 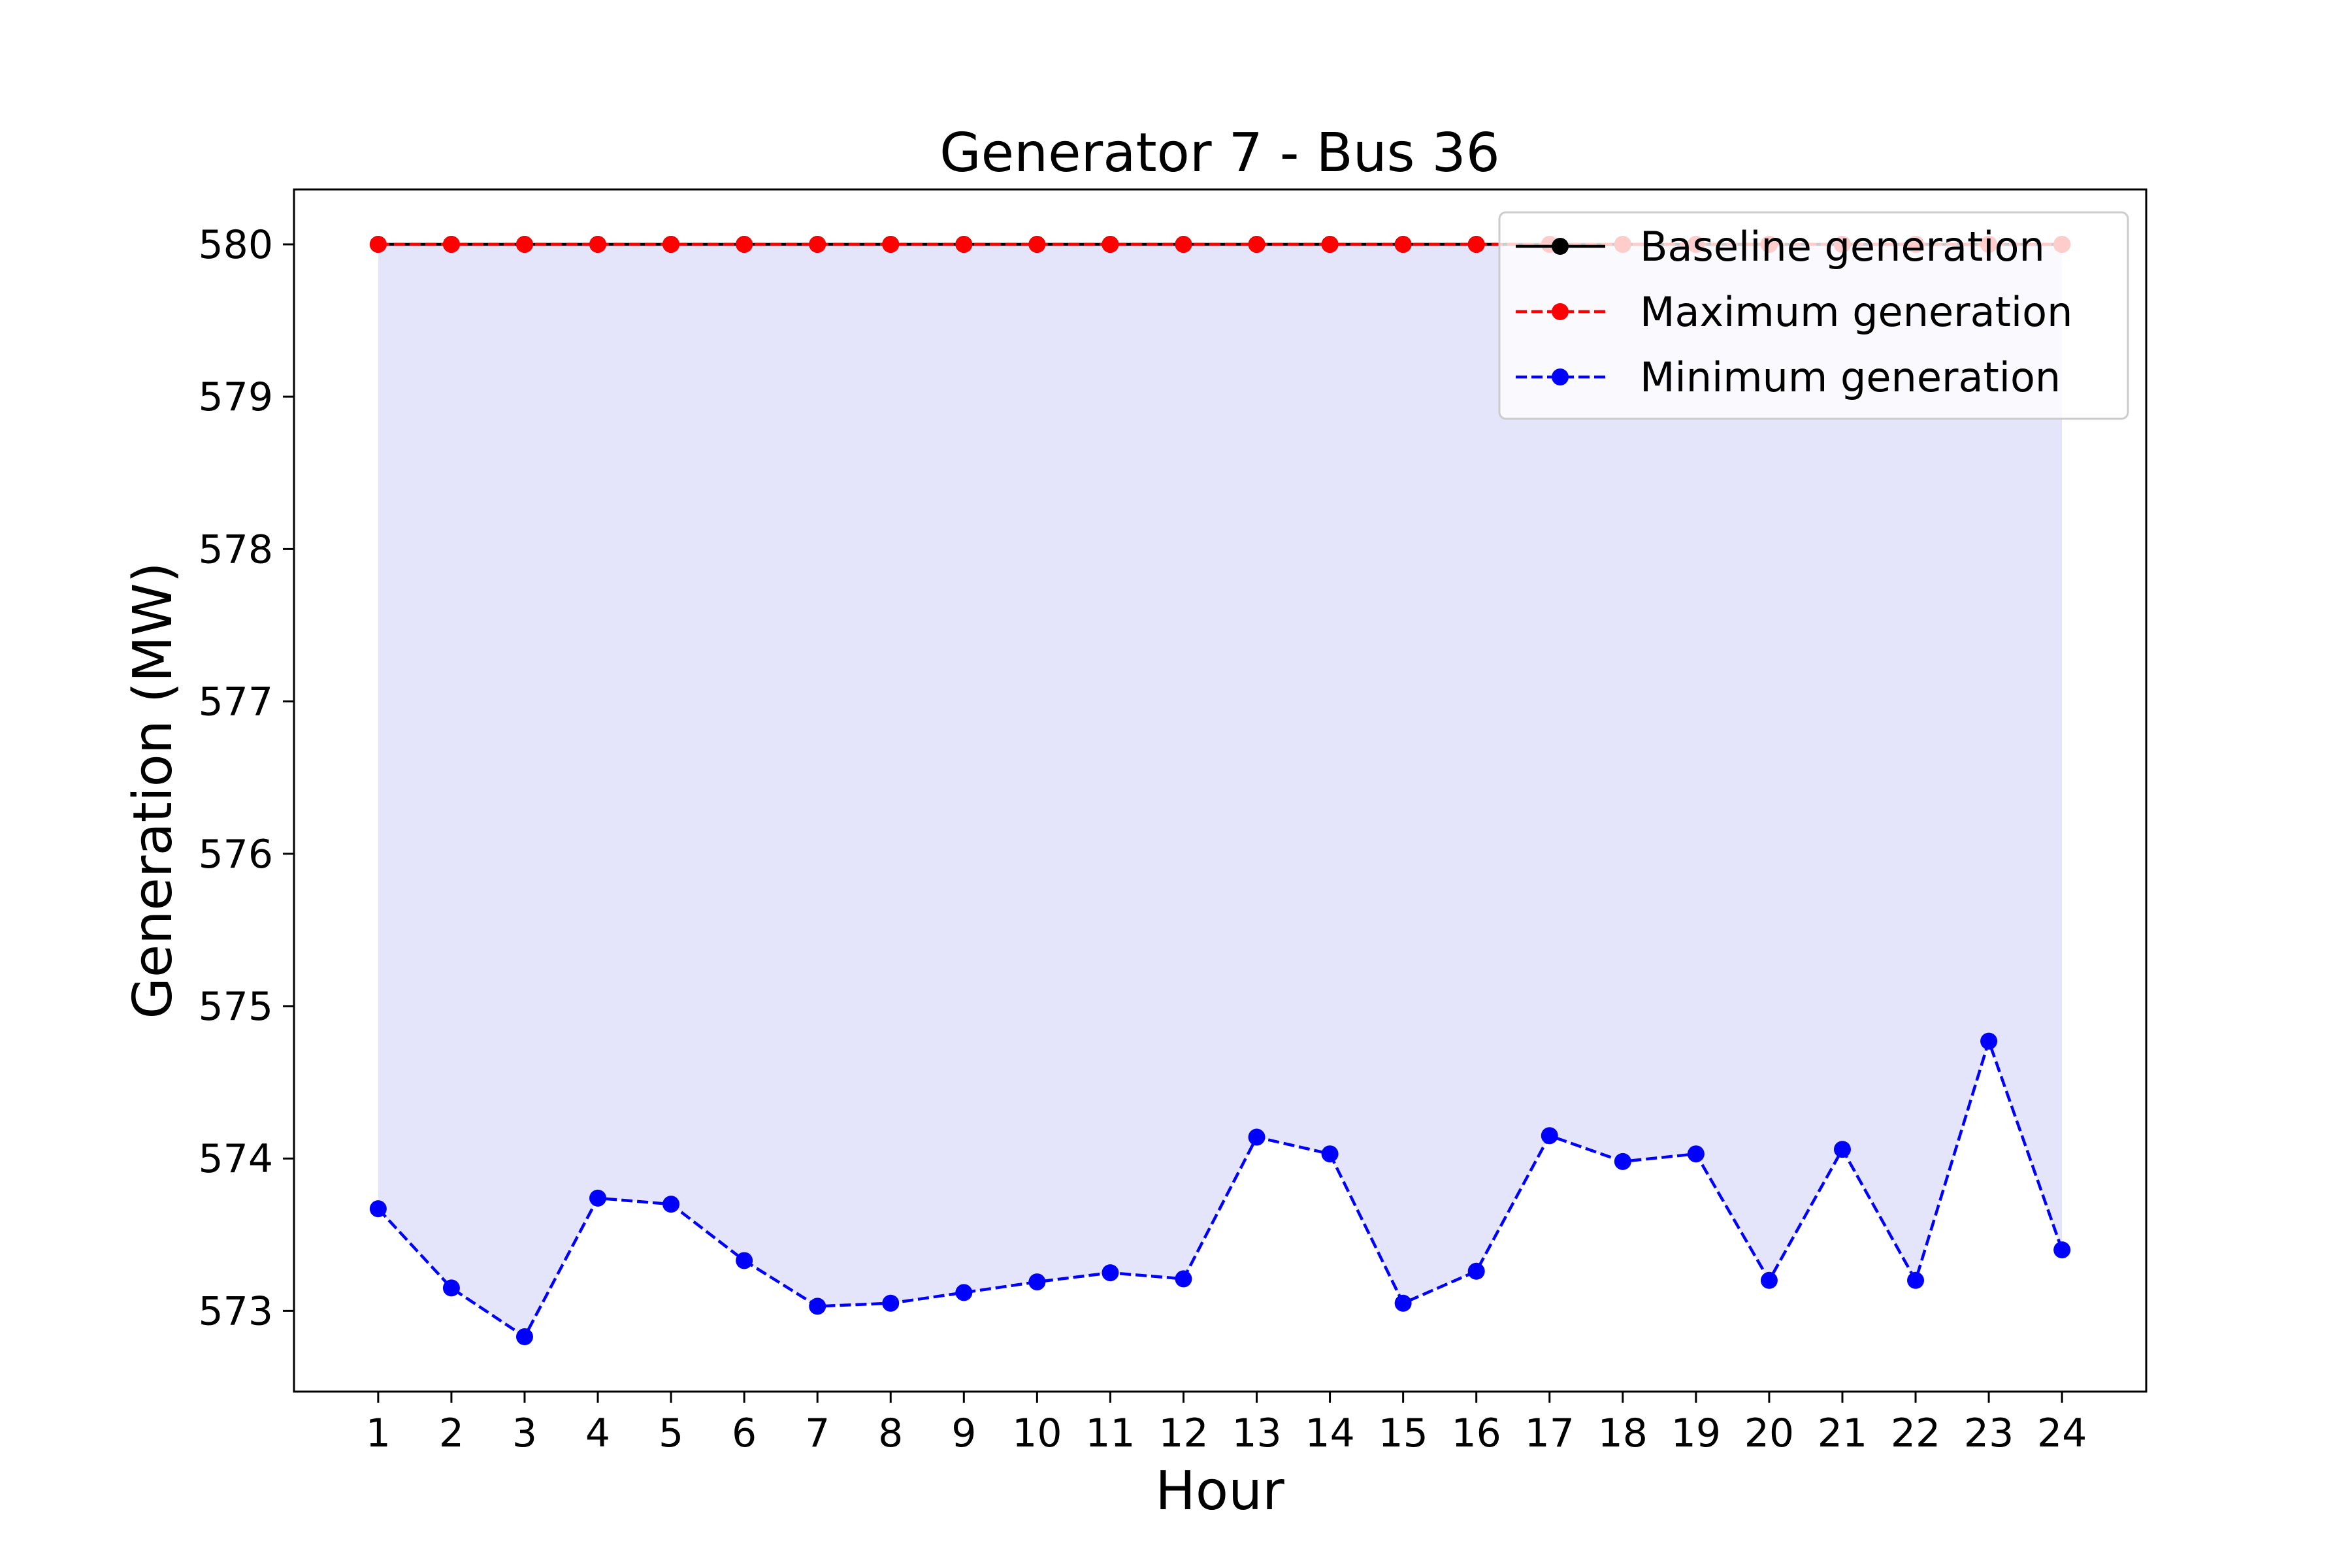 What do you see at coordinates (235, 854) in the screenshot?
I see `y-tick-label: 576` at bounding box center [235, 854].